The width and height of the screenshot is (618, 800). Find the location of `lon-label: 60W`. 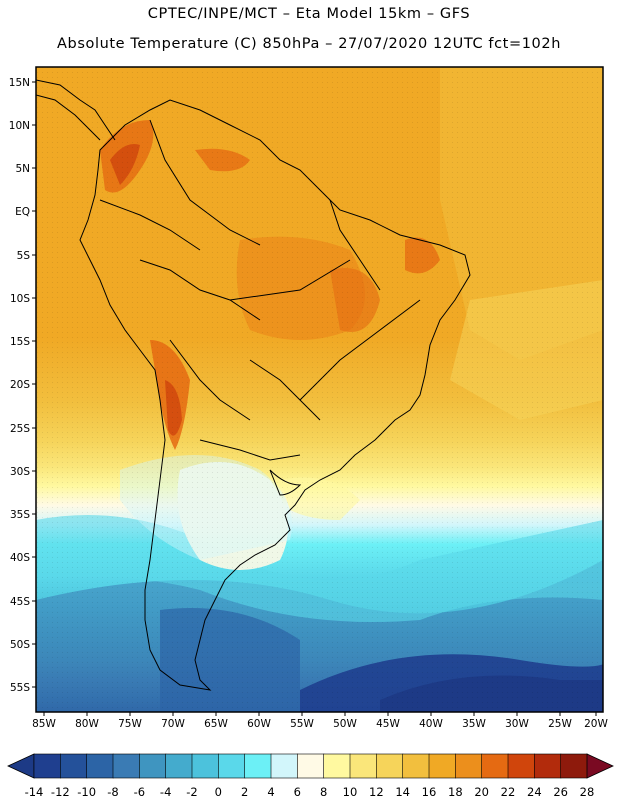

lon-label: 60W is located at coordinates (259, 724).